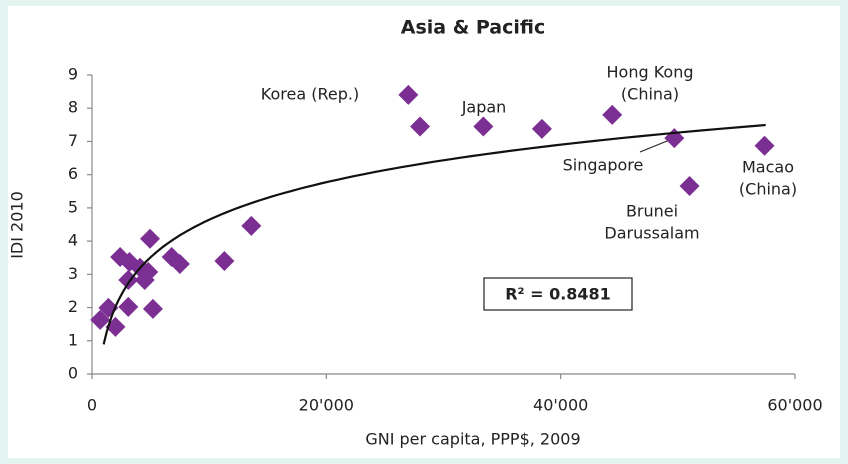  Describe the element at coordinates (73, 373) in the screenshot. I see `y-tick-label: 0` at that location.